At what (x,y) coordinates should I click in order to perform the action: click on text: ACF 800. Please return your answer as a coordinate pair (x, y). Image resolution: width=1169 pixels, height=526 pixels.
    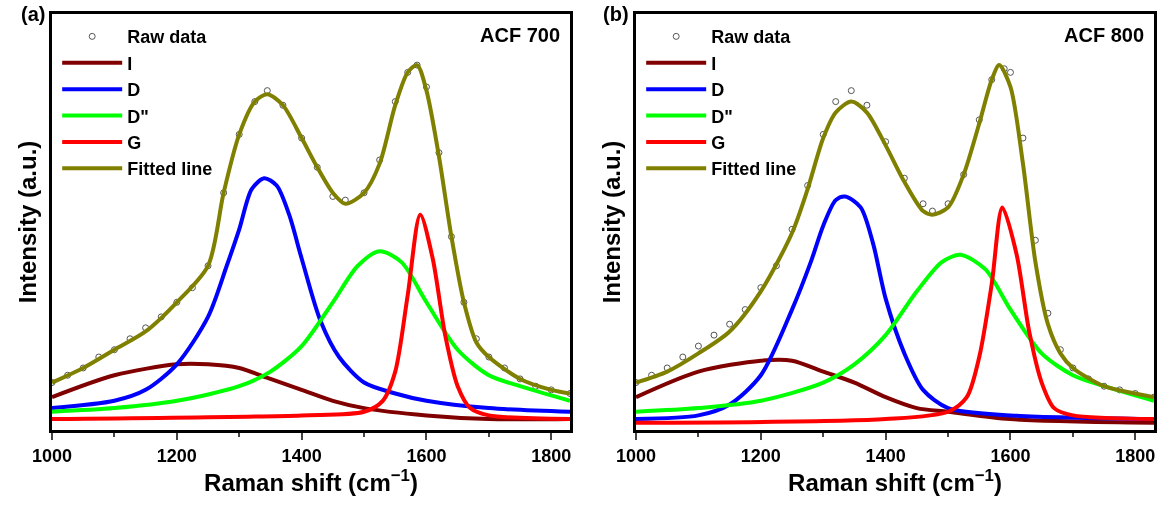
    Looking at the image, I should click on (1104, 35).